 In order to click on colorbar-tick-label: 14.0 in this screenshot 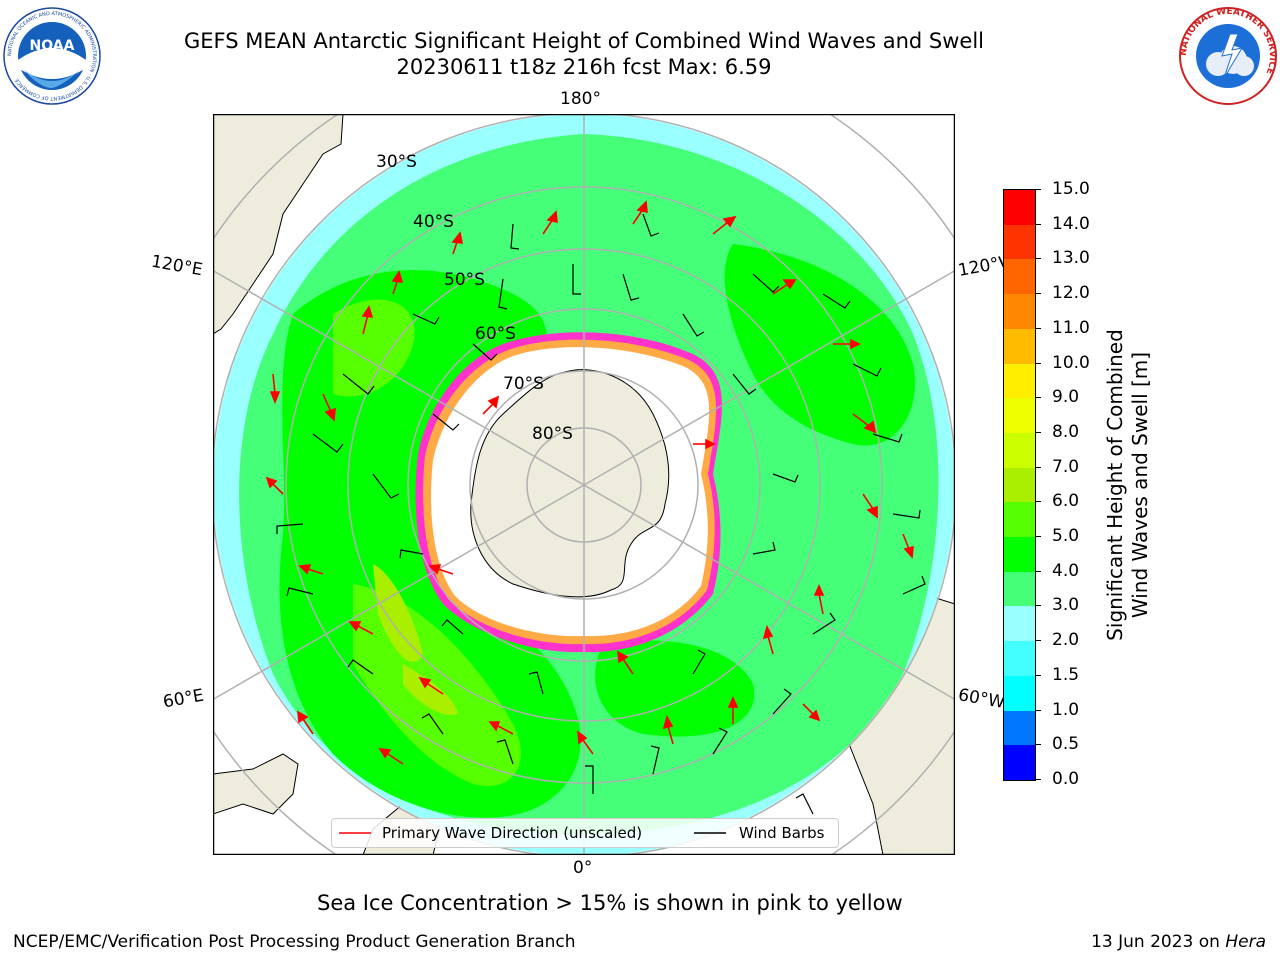, I will do `click(1071, 223)`.